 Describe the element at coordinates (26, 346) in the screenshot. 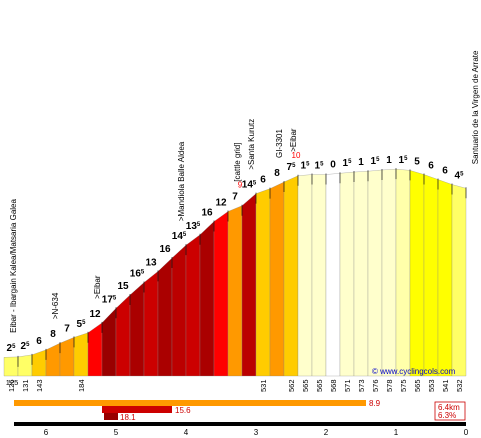

I see `gradient-label: 25` at that location.